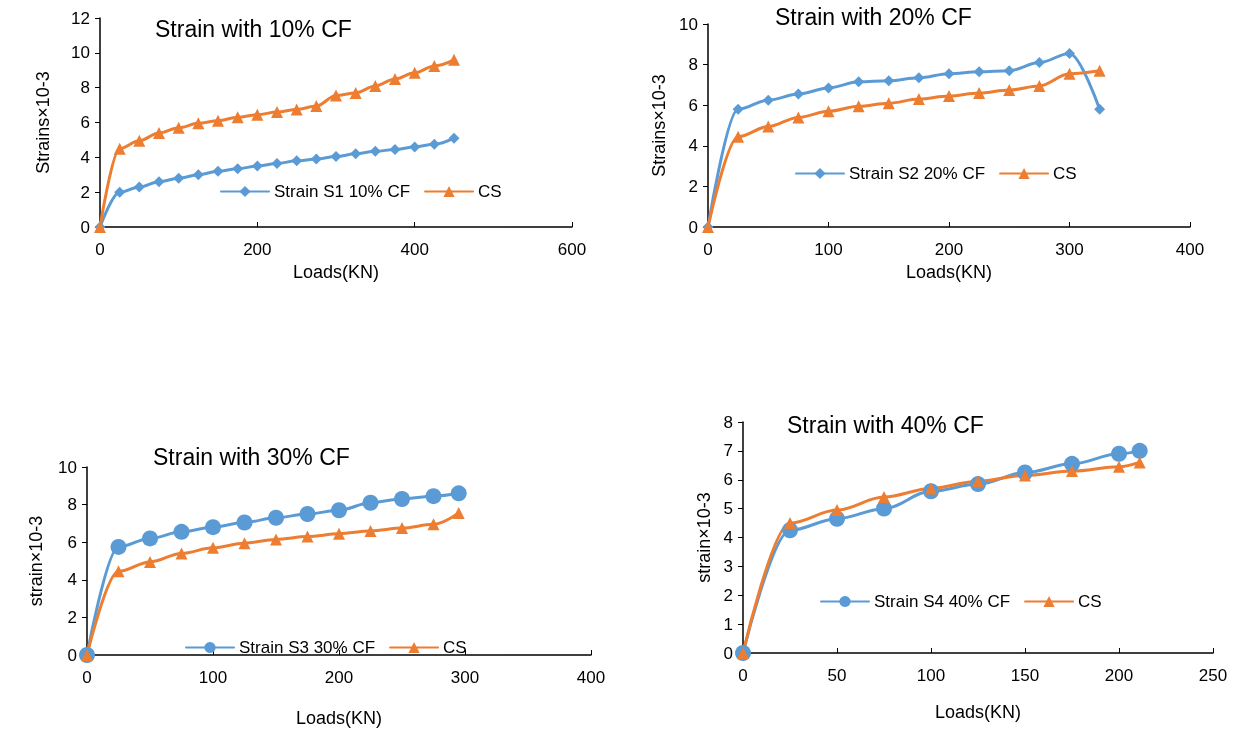 The height and width of the screenshot is (738, 1242). What do you see at coordinates (728, 566) in the screenshot?
I see `y-tick-label: 3` at bounding box center [728, 566].